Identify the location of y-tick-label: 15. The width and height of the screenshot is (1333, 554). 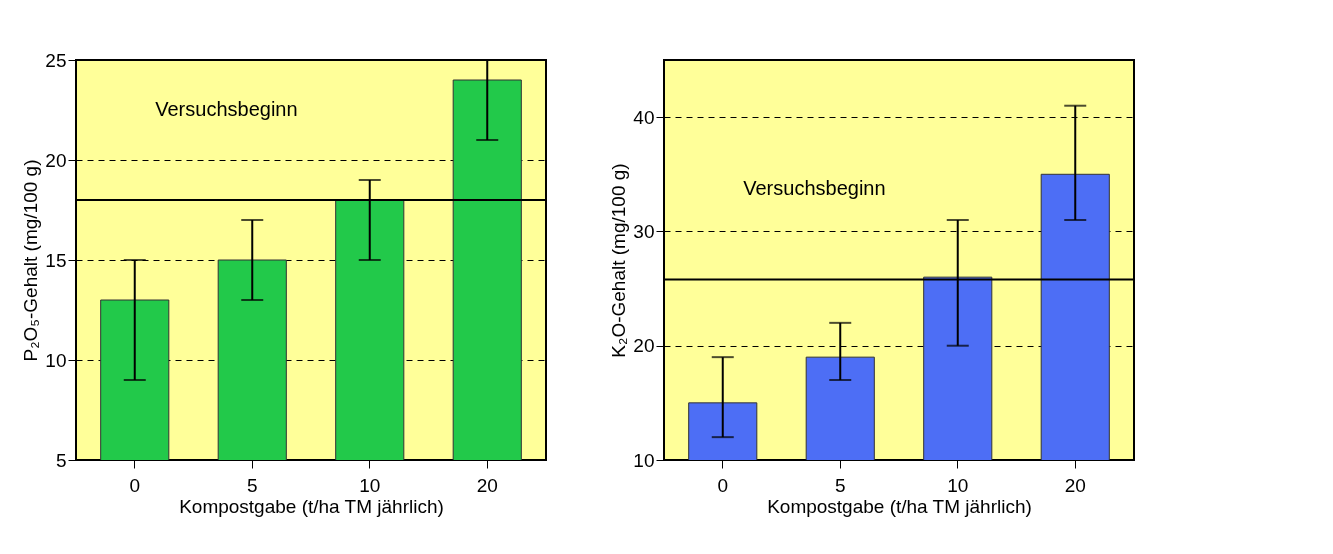
(56, 260).